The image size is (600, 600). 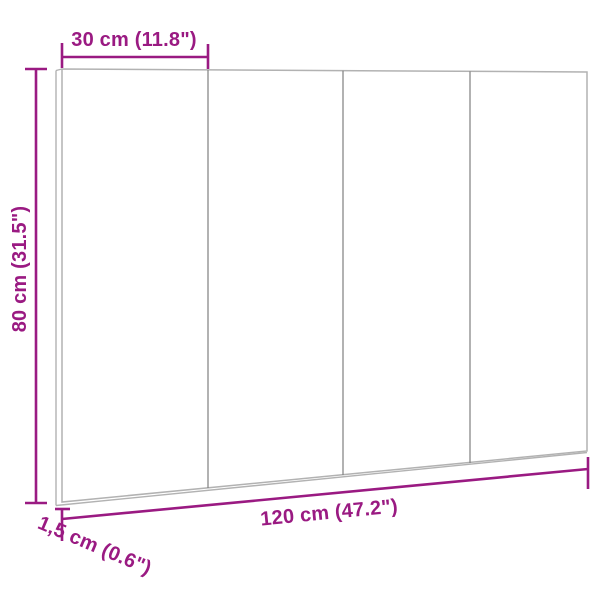 I want to click on thickness-label: 1,5 cm (0.6"), so click(x=95, y=546).